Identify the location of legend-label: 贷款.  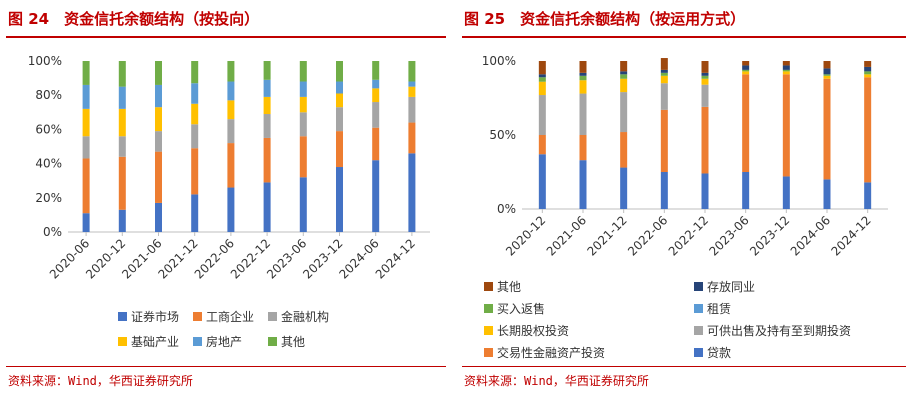
(719, 353).